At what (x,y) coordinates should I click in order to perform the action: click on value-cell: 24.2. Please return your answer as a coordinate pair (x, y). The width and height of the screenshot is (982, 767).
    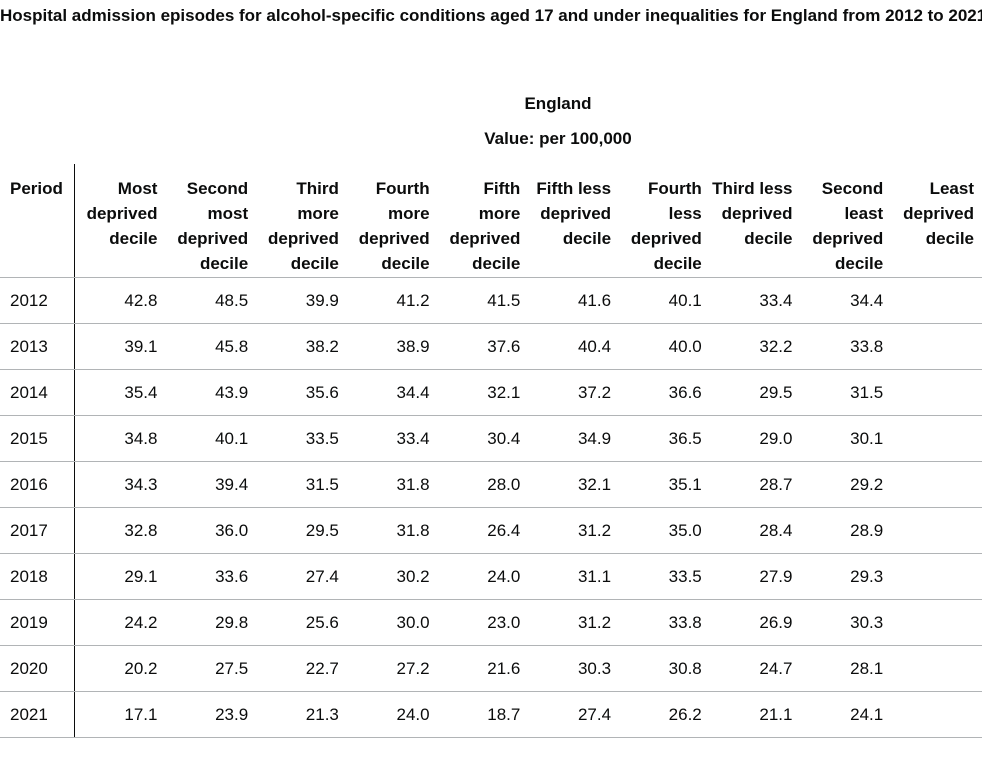
    Looking at the image, I should click on (120, 622).